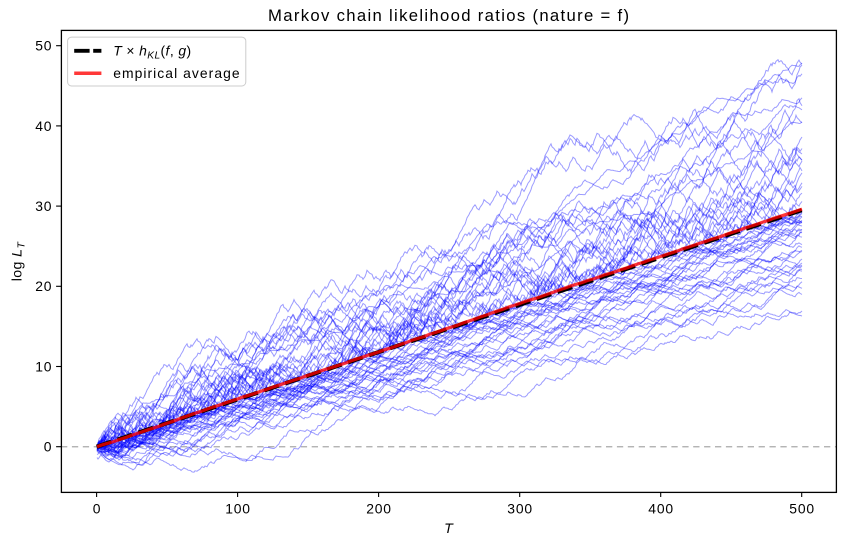 The width and height of the screenshot is (846, 545). I want to click on svg-text: T × hKL(f, g), so click(152, 52).